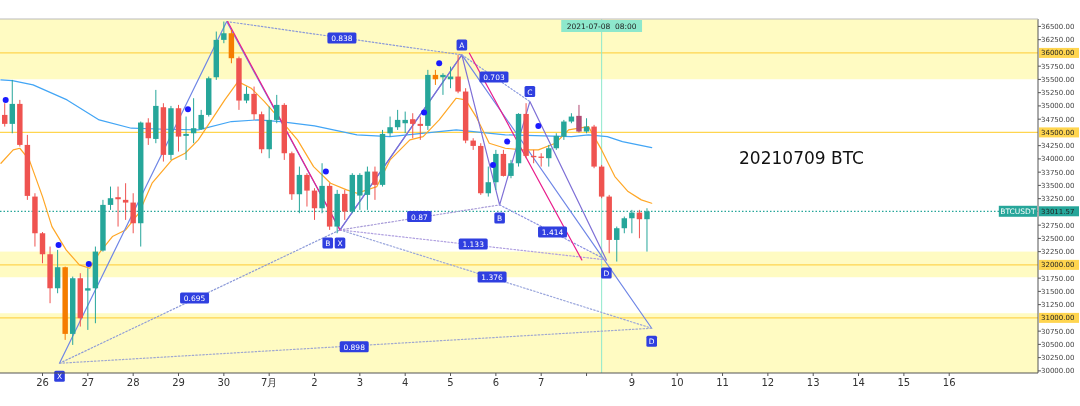 The width and height of the screenshot is (1080, 406). Describe the element at coordinates (178, 382) in the screenshot. I see `x-tick-label: 29` at that location.